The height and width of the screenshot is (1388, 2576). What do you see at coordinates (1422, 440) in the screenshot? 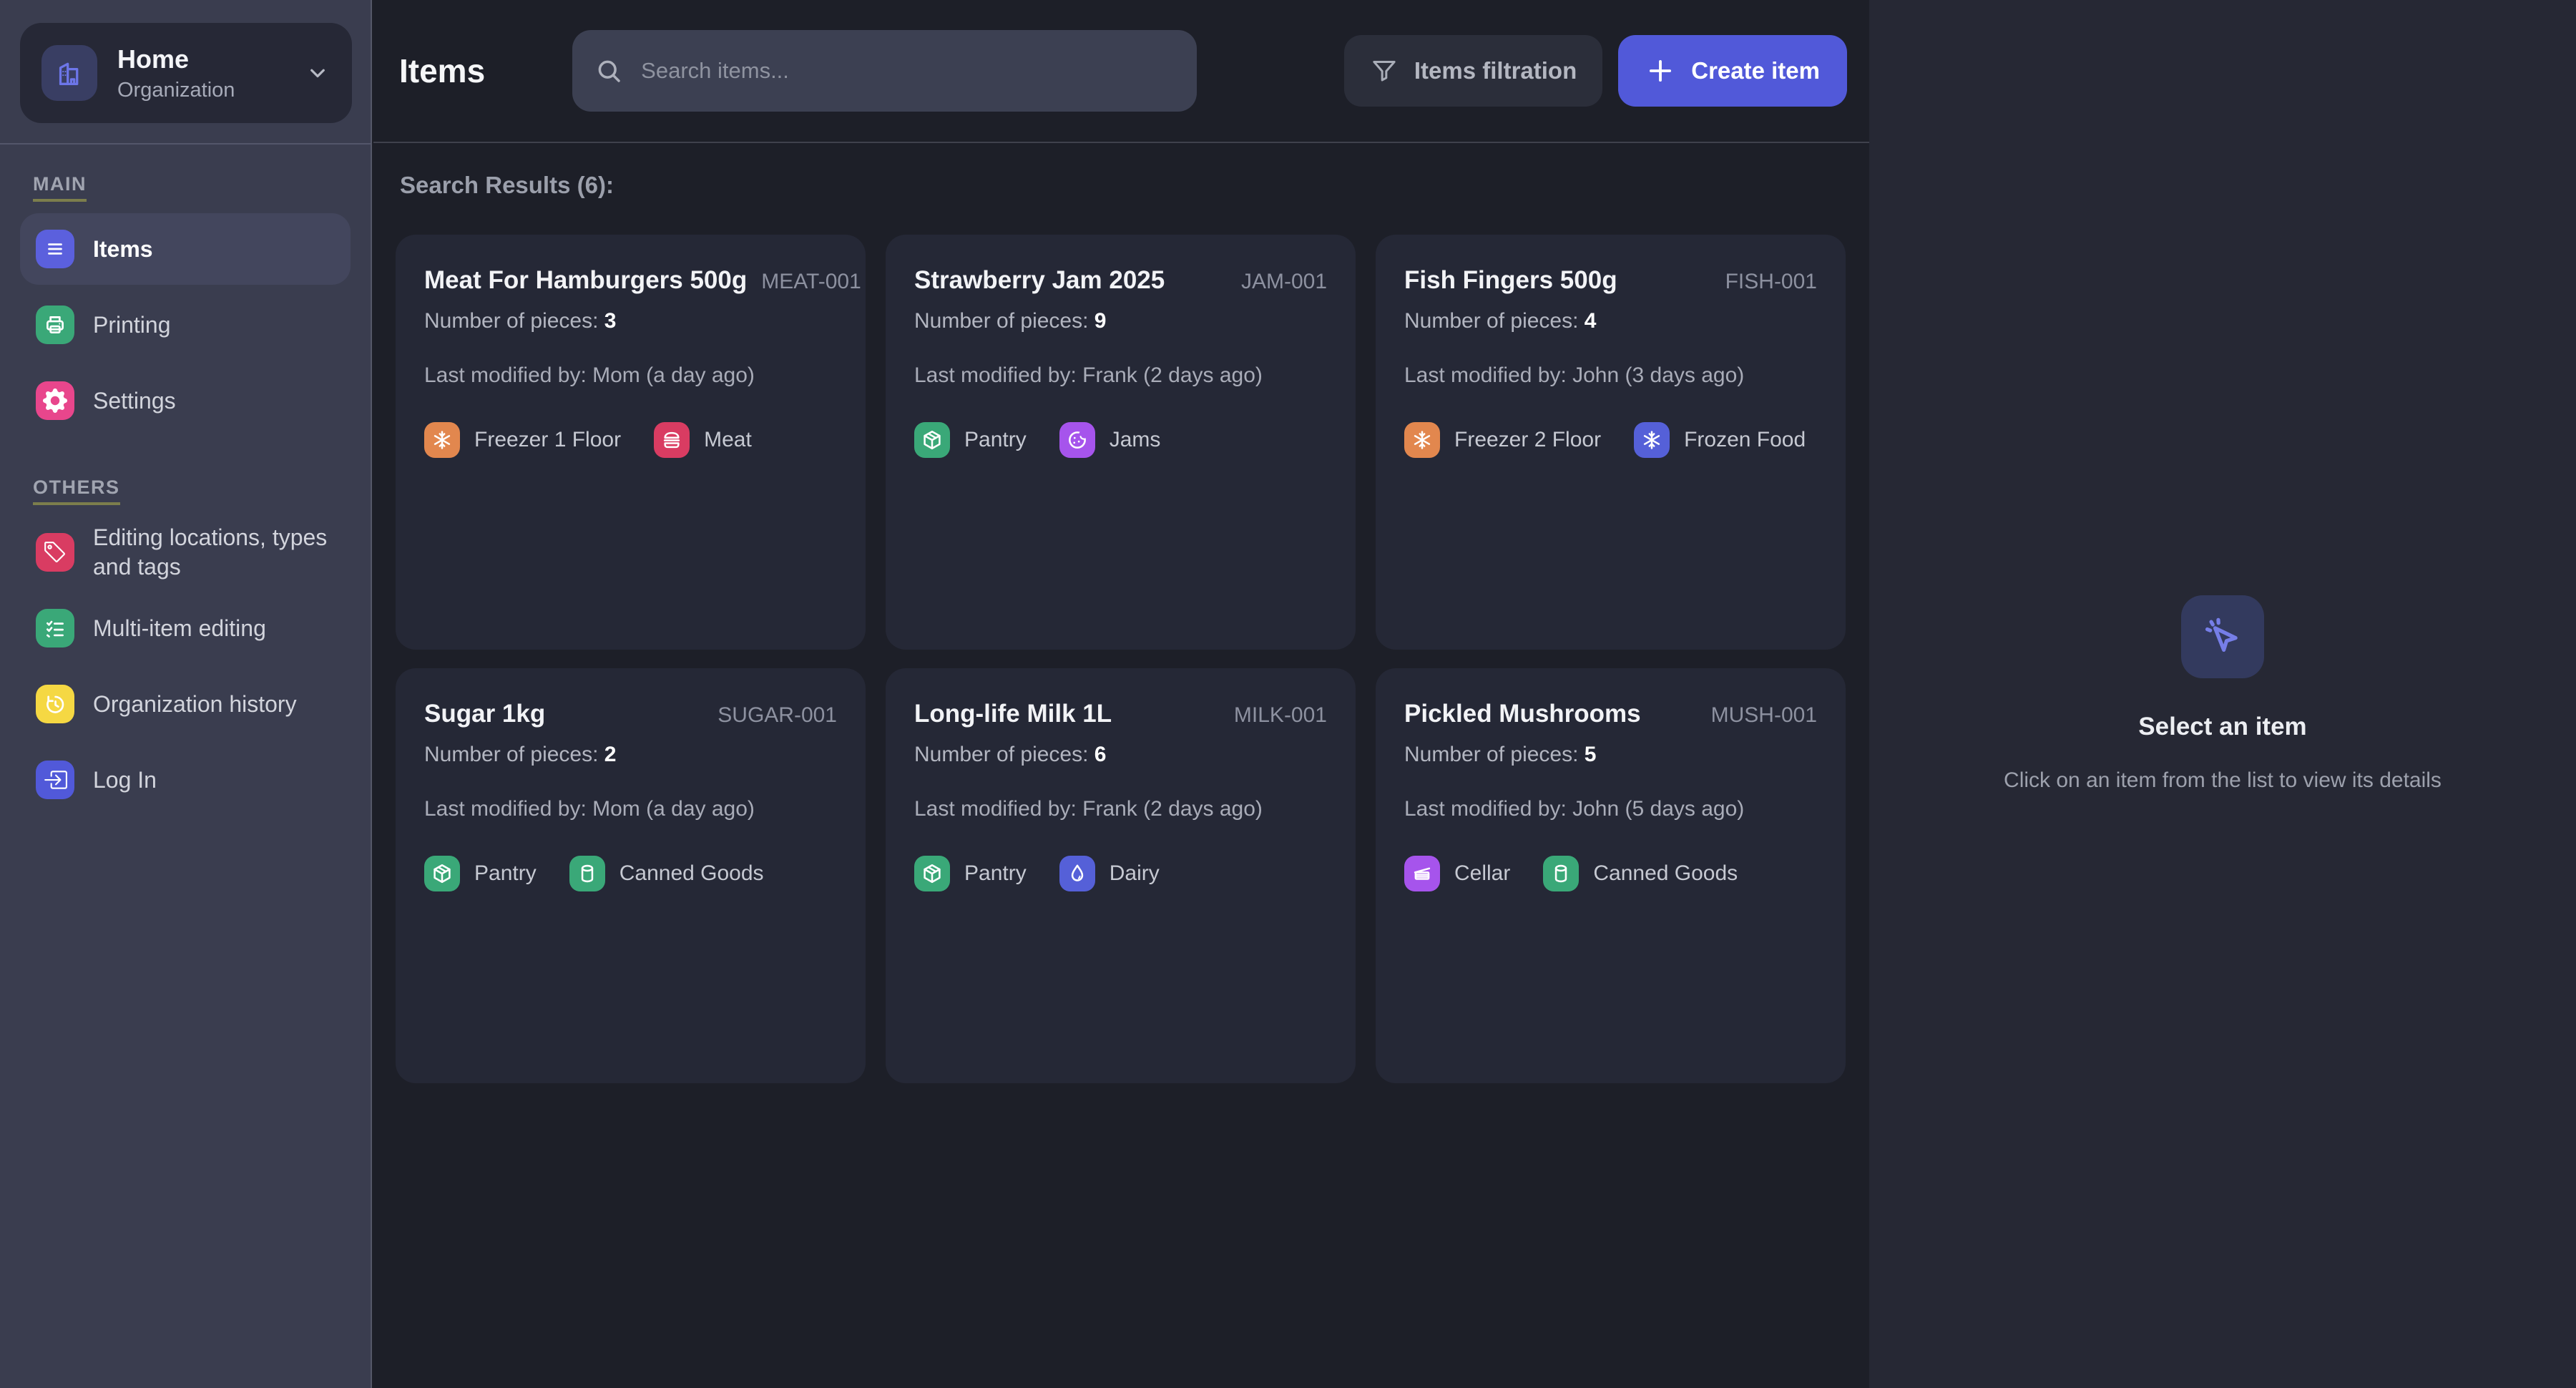
I see `snowflake-icon-chip` at bounding box center [1422, 440].